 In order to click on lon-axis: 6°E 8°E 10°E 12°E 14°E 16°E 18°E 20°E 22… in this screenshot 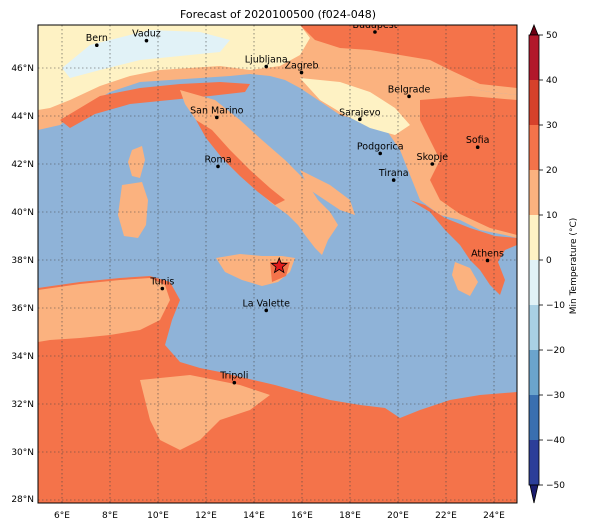, I will do `click(279, 516)`.